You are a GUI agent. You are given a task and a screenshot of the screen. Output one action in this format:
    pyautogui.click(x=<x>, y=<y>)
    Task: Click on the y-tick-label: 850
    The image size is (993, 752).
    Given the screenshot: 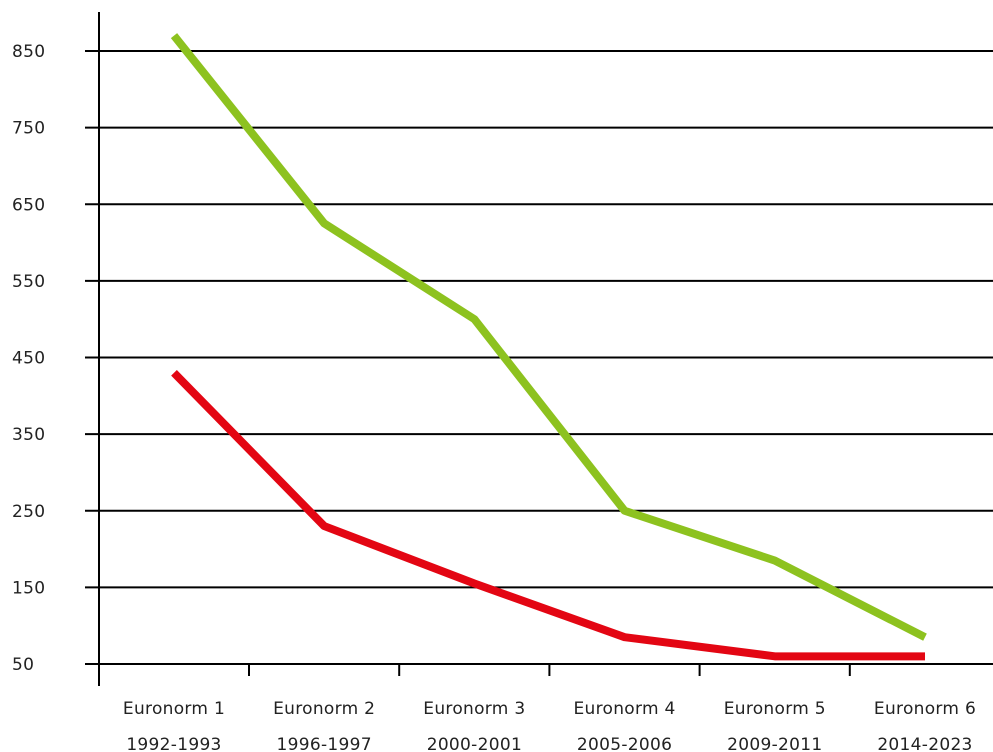 What is the action you would take?
    pyautogui.click(x=28, y=52)
    